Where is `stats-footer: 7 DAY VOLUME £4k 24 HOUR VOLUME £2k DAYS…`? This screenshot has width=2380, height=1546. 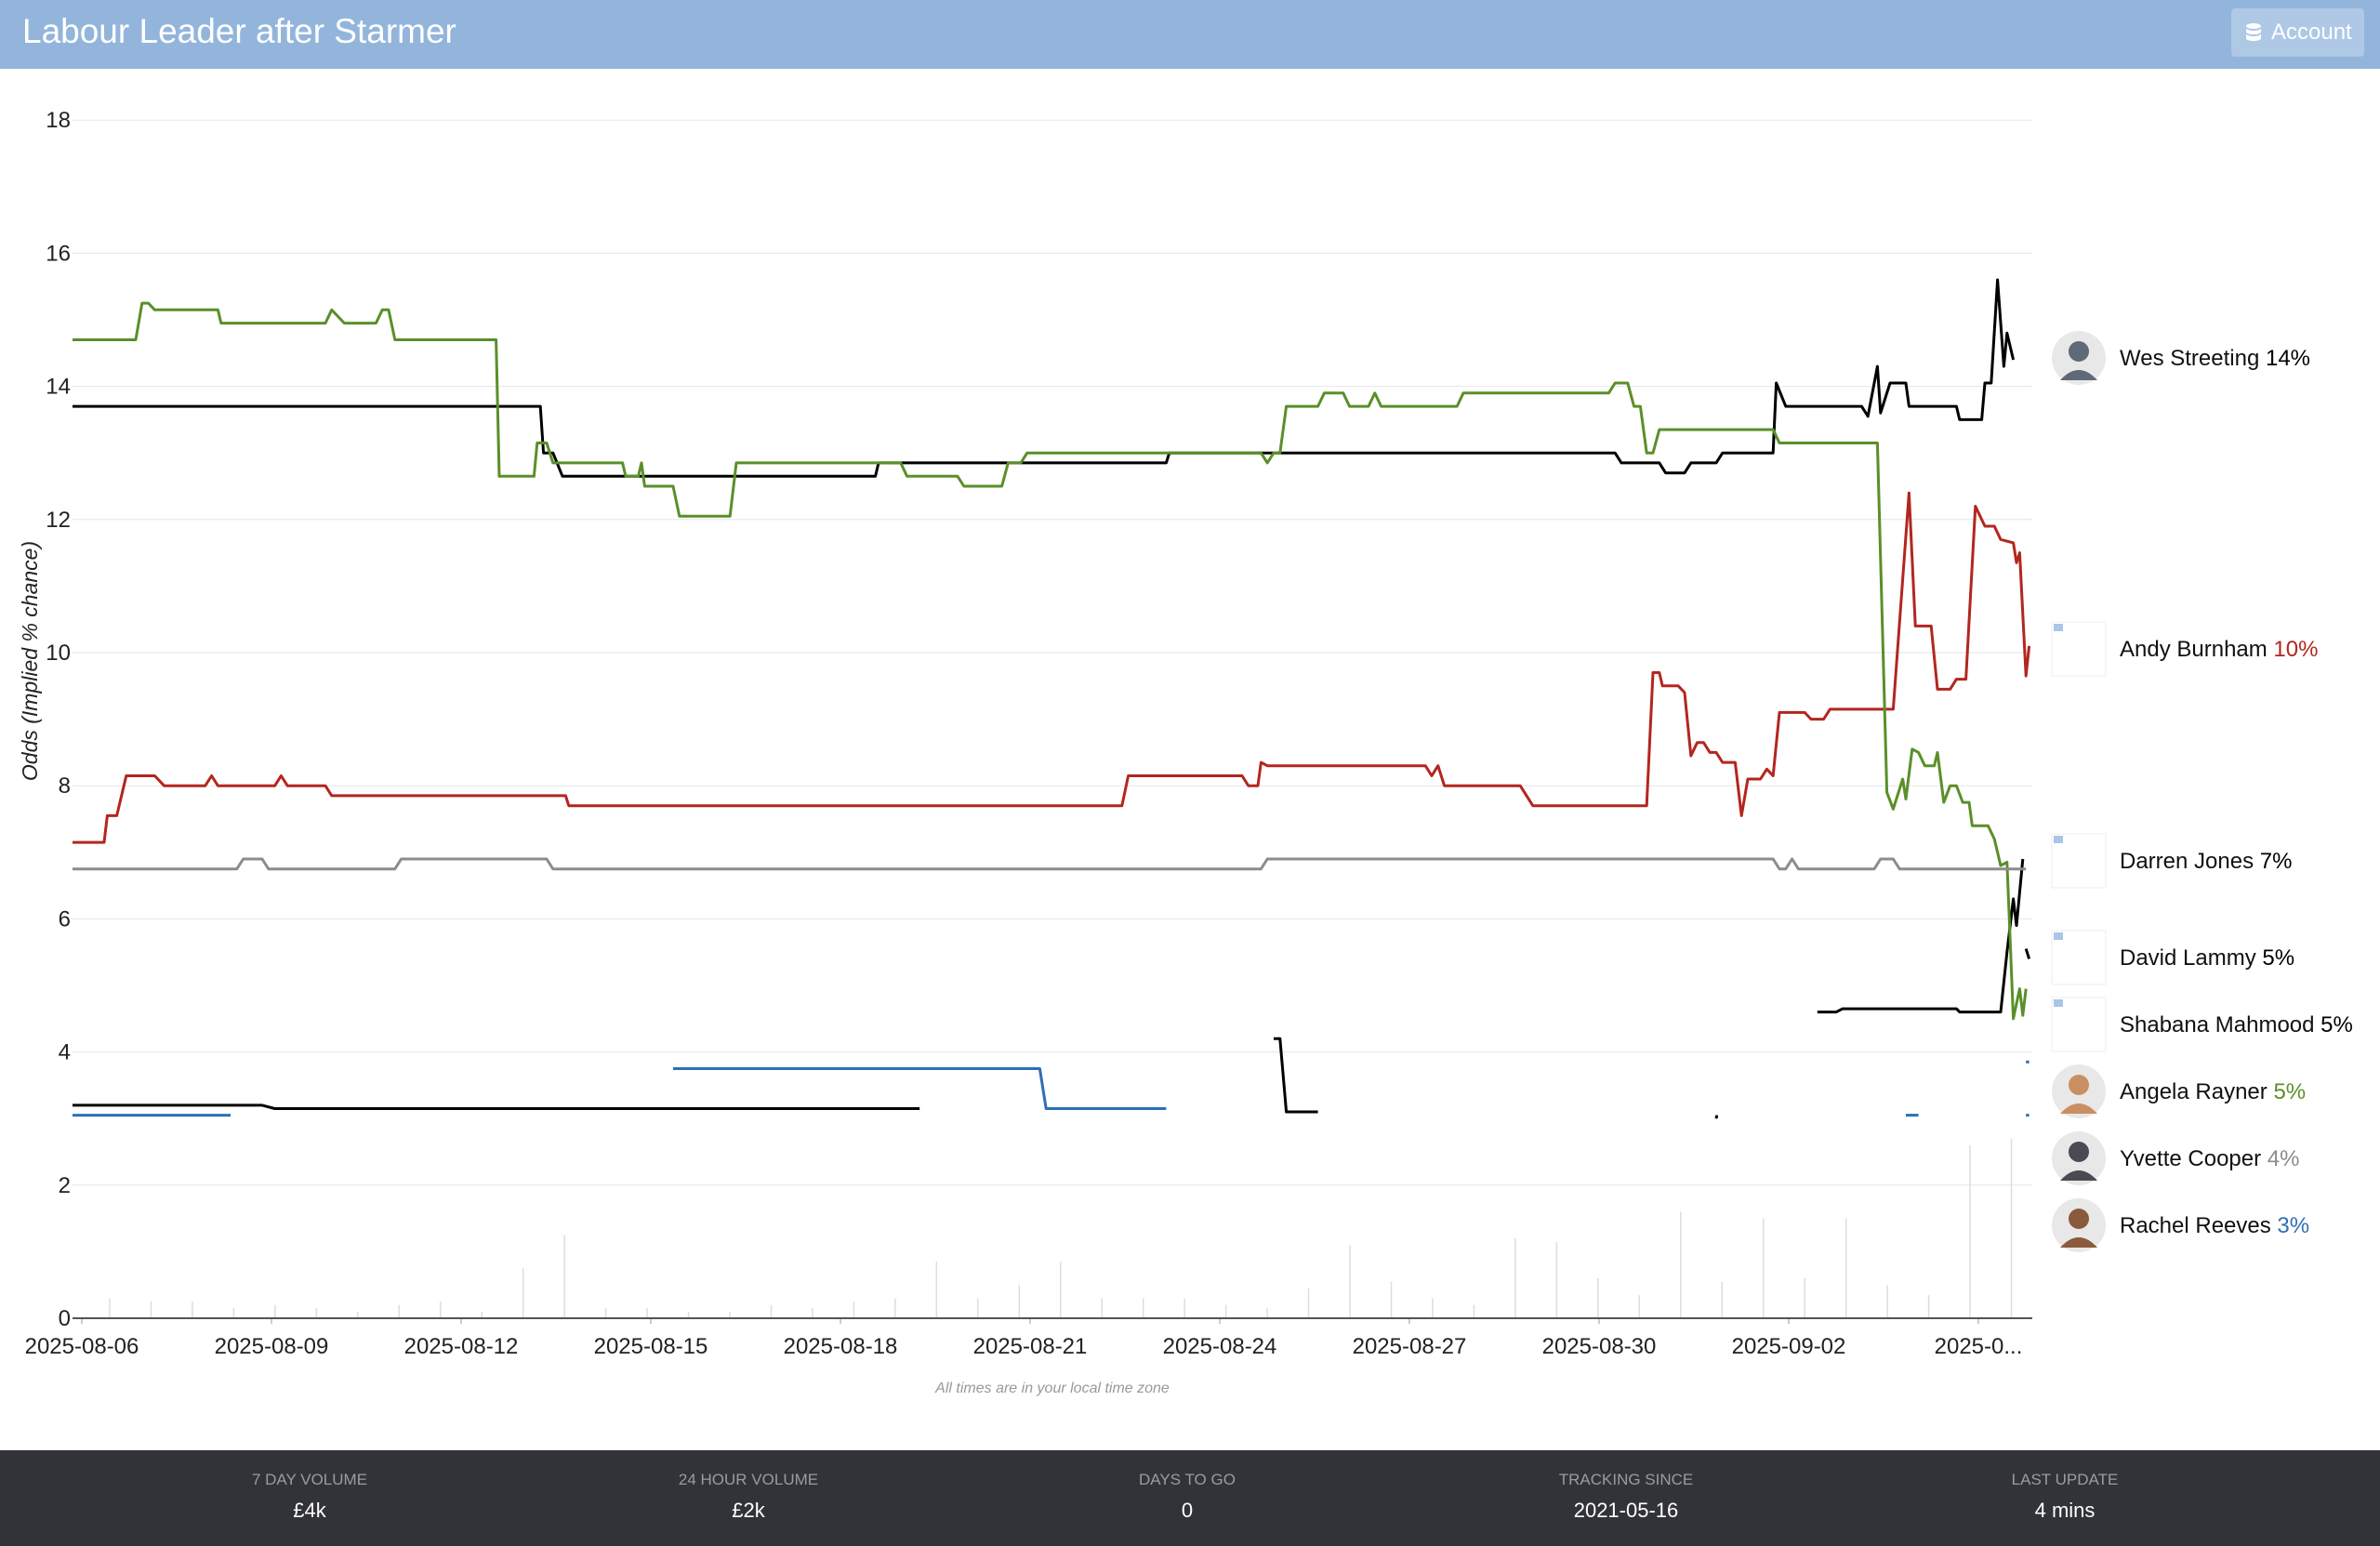
stats-footer: 7 DAY VOLUME £4k 24 HOUR VOLUME £2k DAYS… is located at coordinates (1190, 1498).